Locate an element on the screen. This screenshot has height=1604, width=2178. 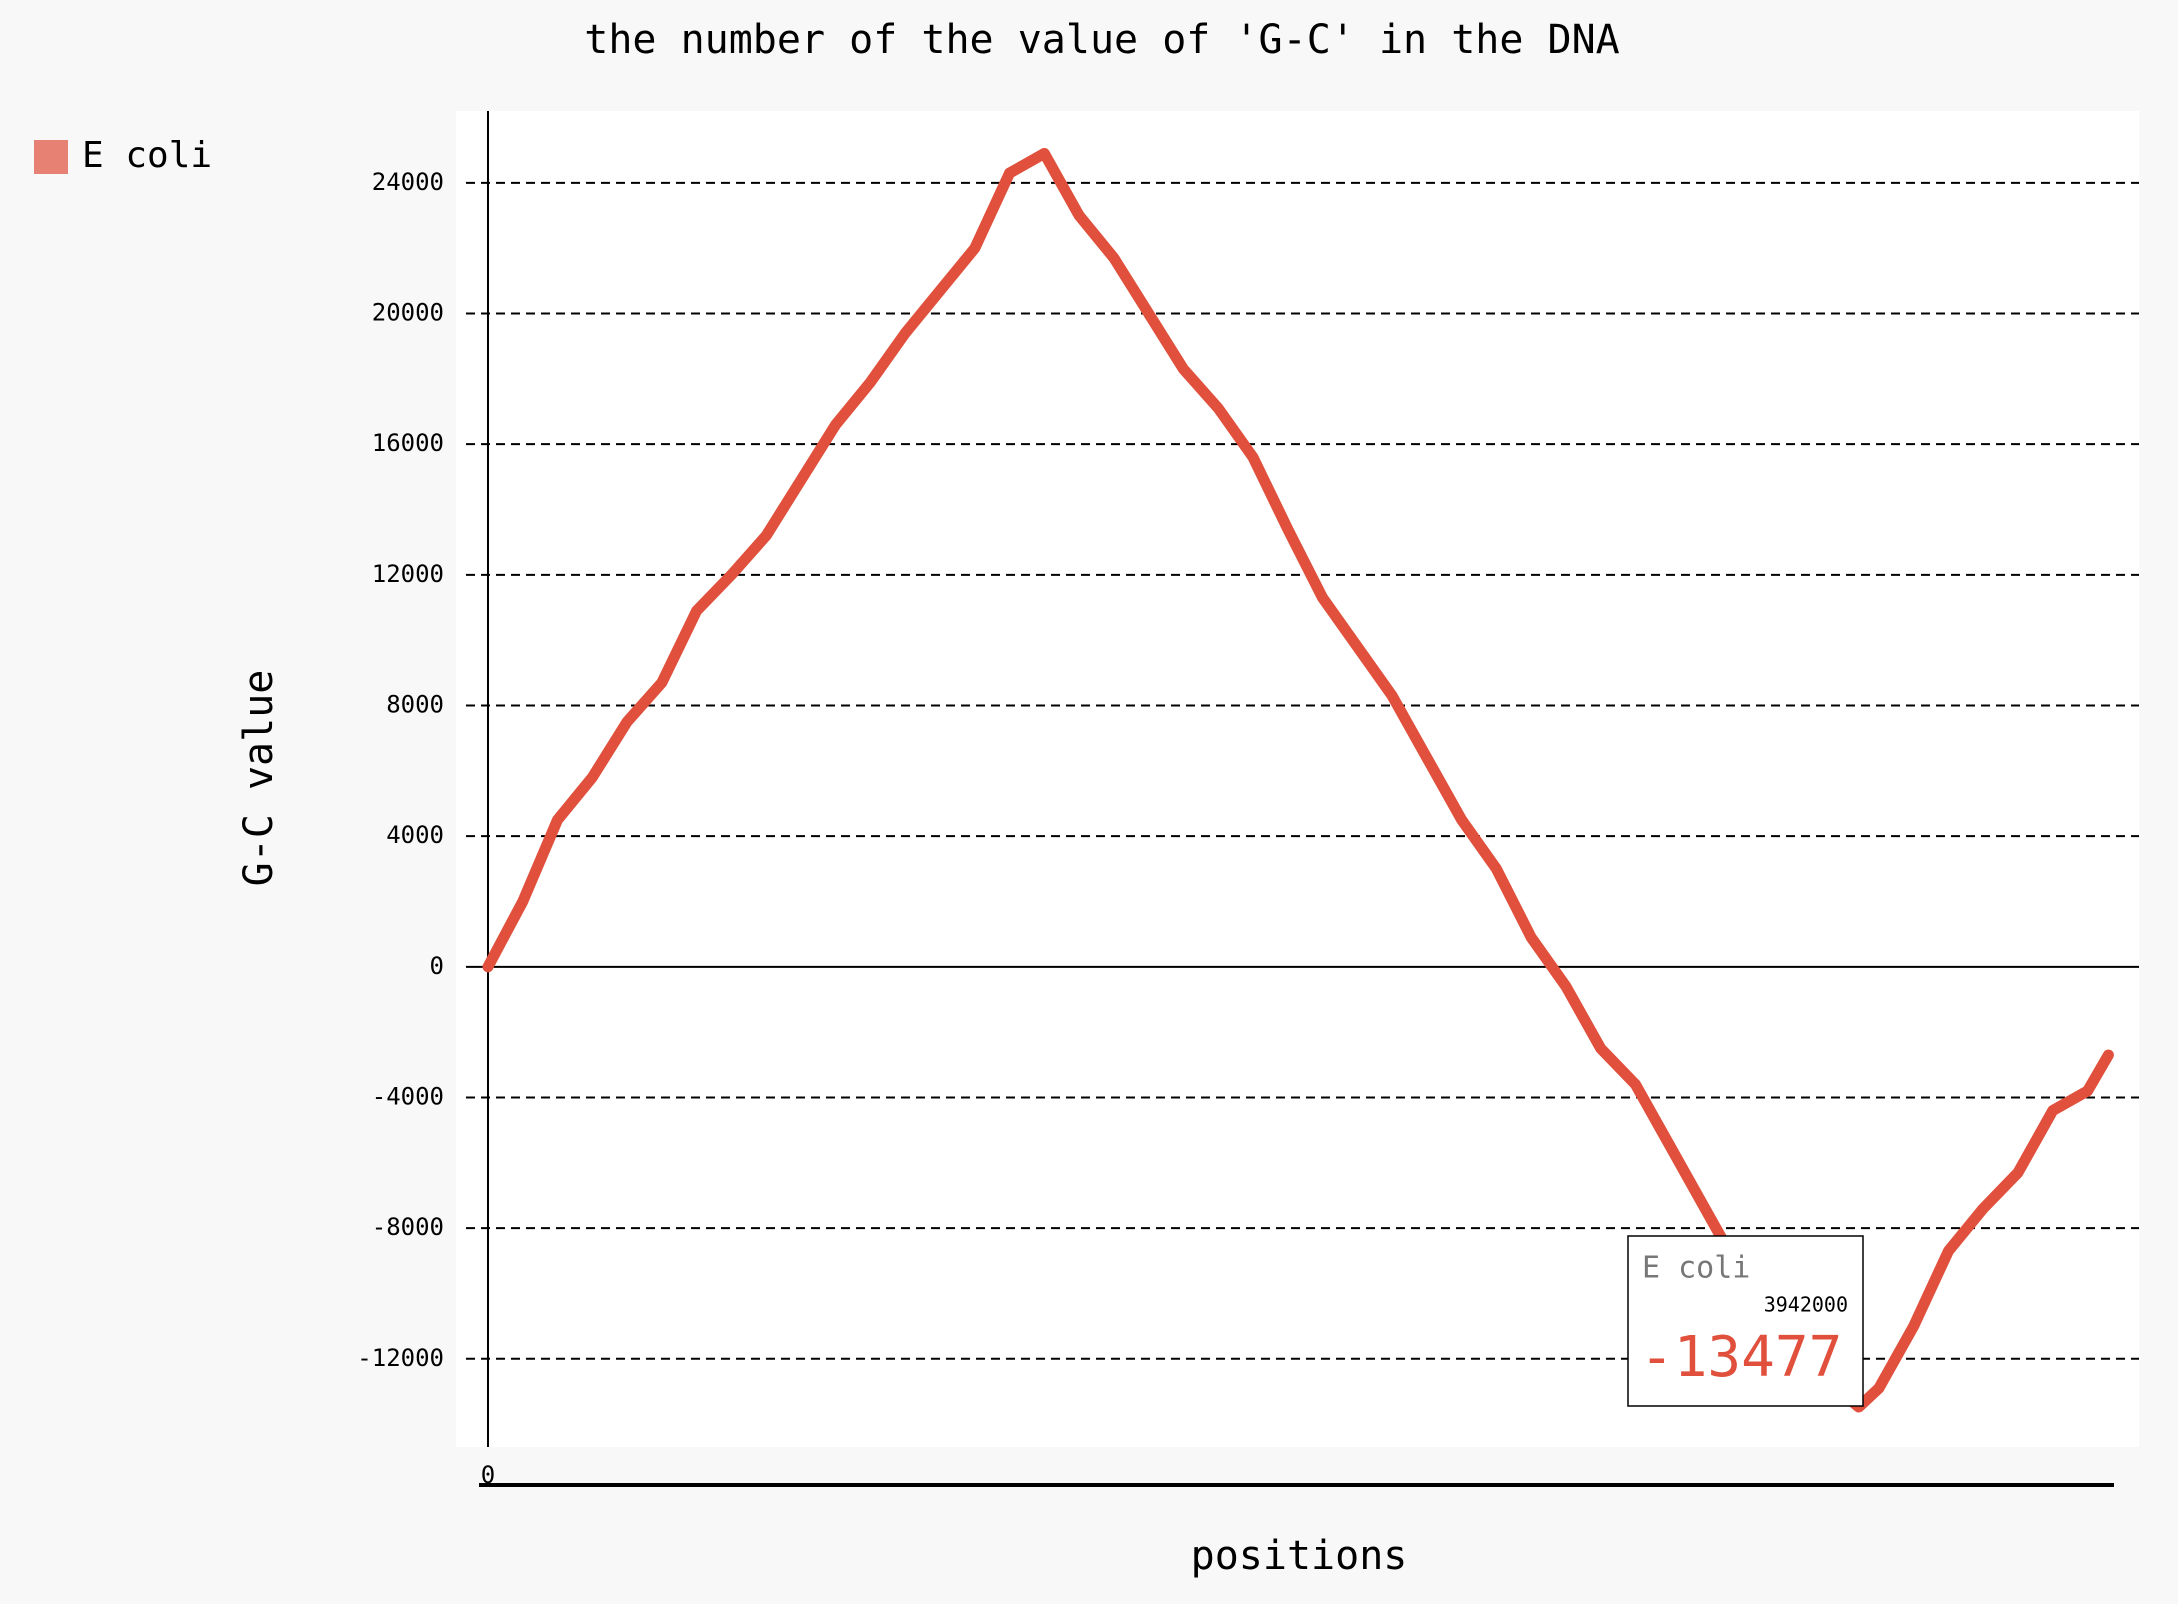
legend-swatch is located at coordinates (51, 157).